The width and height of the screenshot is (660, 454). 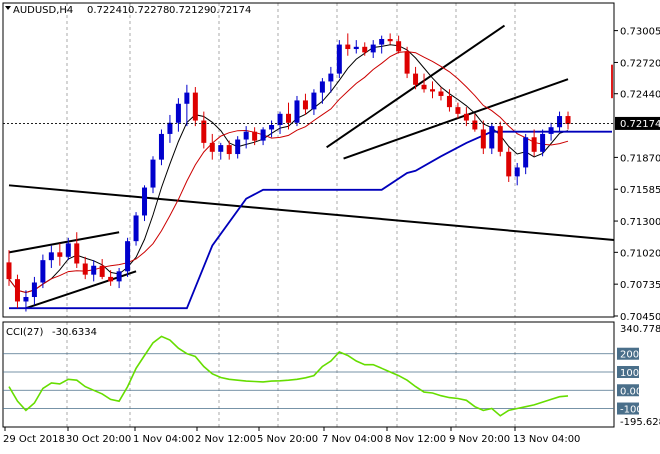 I want to click on cci-axis: 340.7788 200 100 0.00 -100-195.6284, so click(x=638, y=376).